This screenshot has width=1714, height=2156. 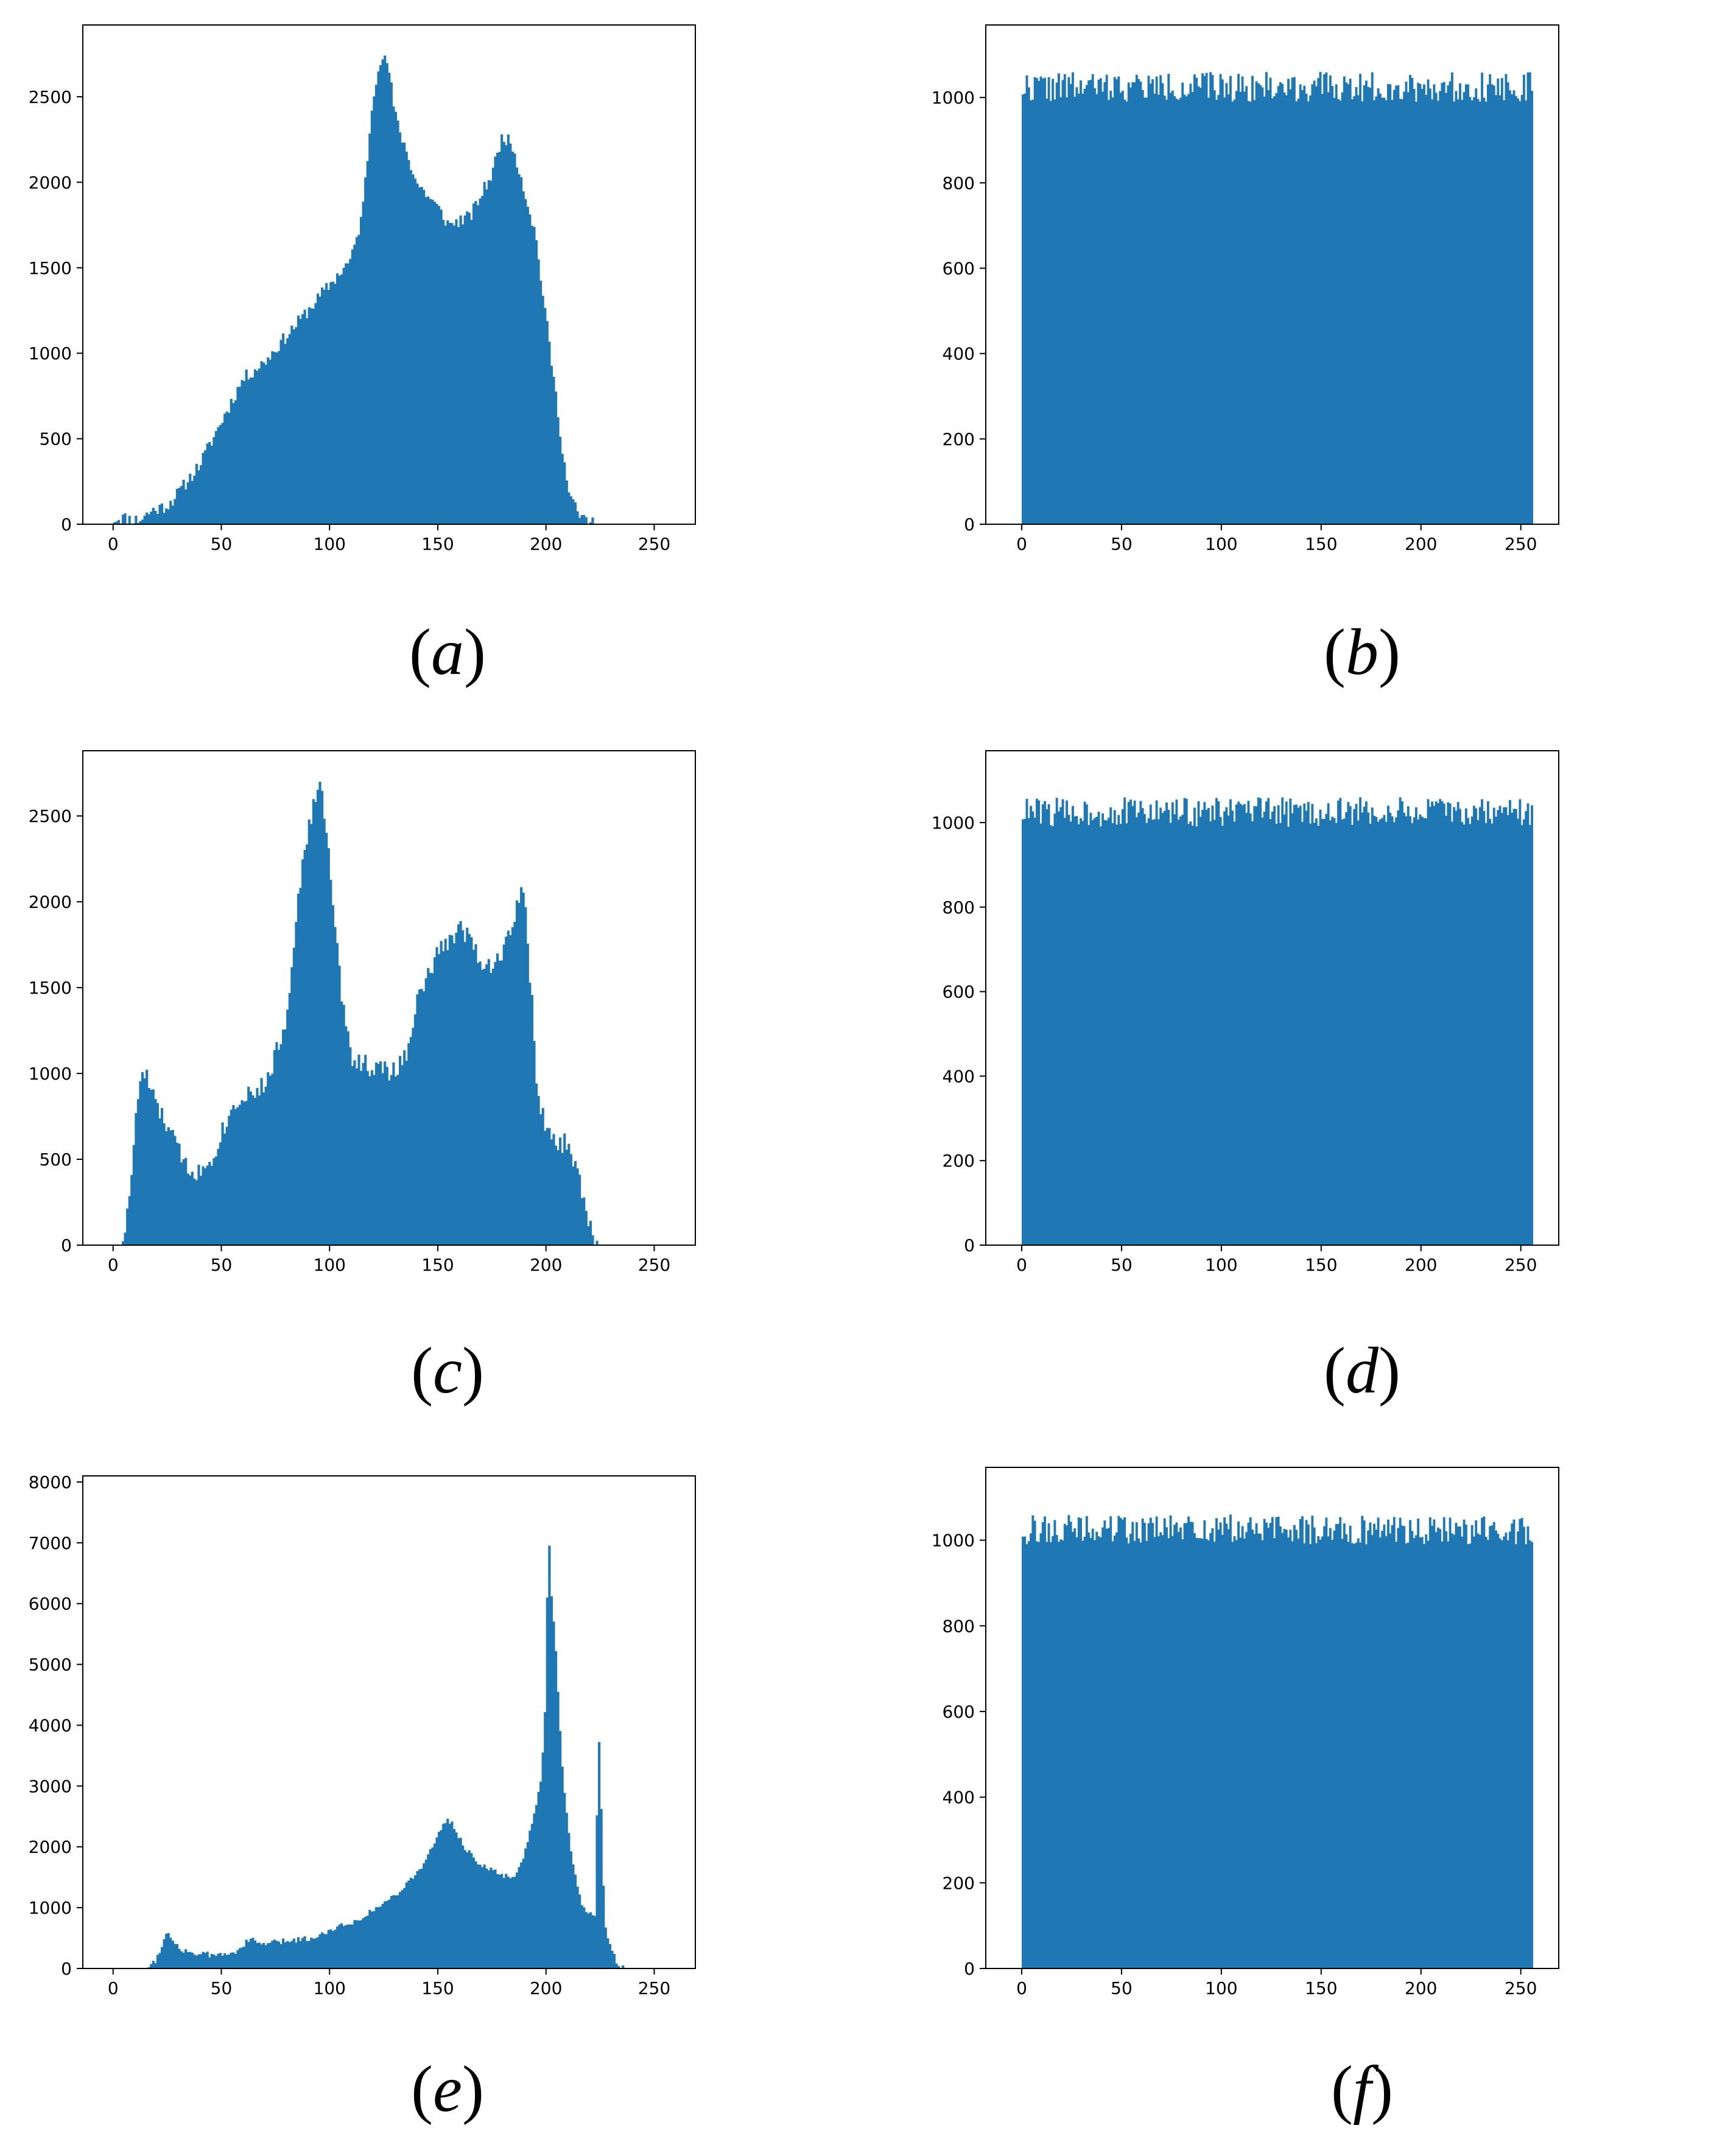 What do you see at coordinates (1362, 1371) in the screenshot?
I see `caption-d-letter: d` at bounding box center [1362, 1371].